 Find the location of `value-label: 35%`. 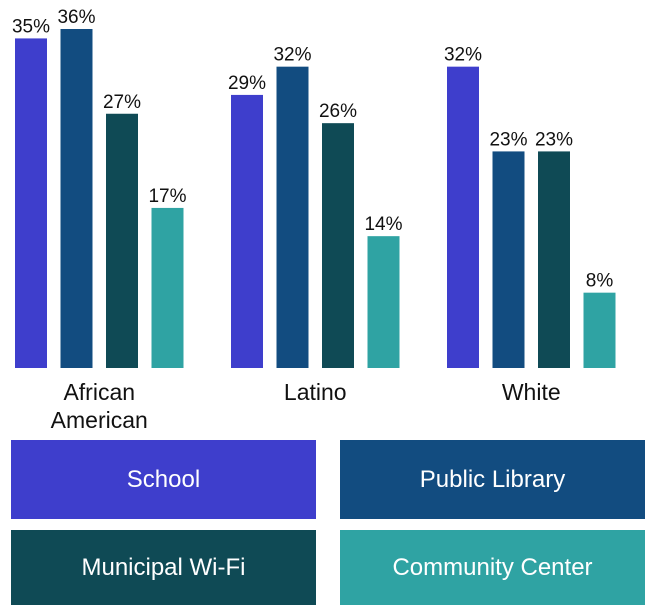

value-label: 35% is located at coordinates (31, 26).